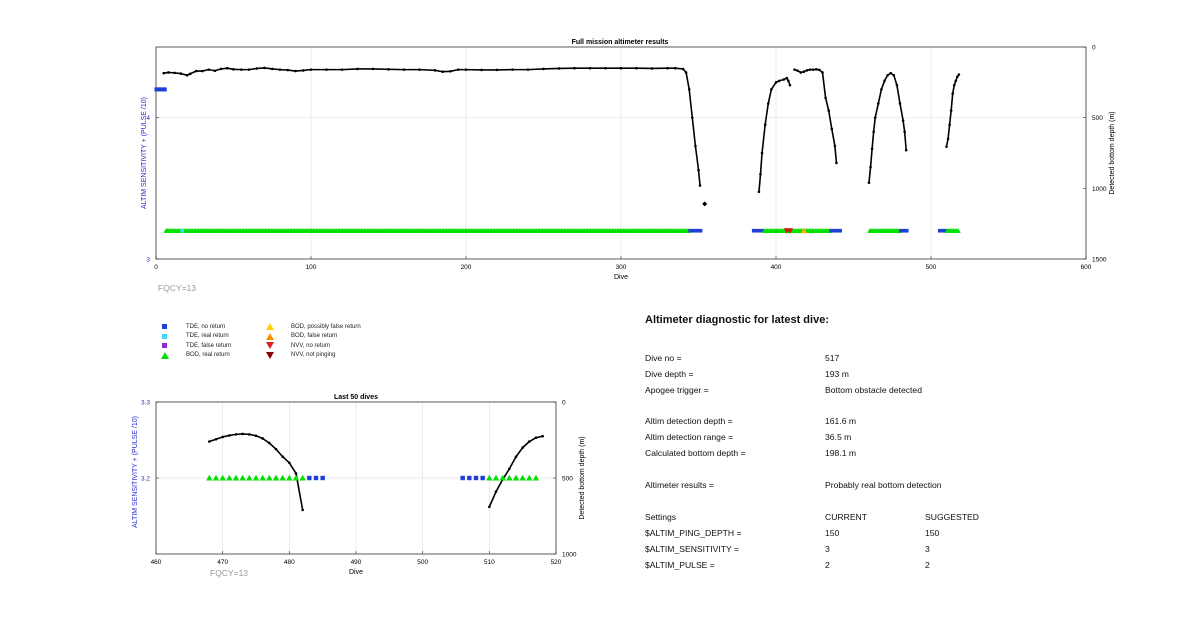  I want to click on legend-item: TDE, false return, so click(195, 345).